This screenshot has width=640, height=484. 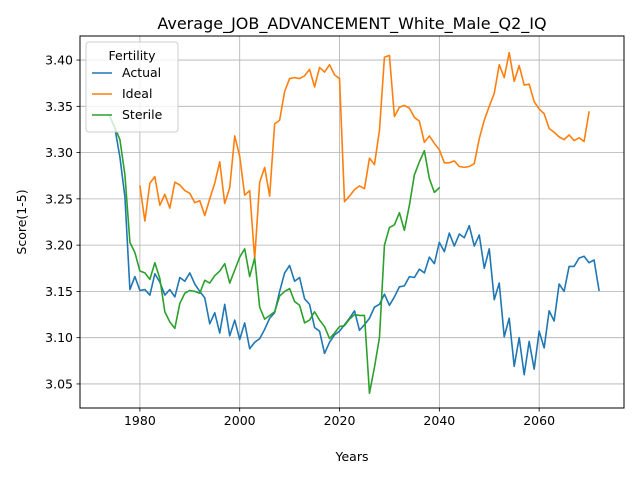 I want to click on x-axis-label: Years, so click(x=352, y=456).